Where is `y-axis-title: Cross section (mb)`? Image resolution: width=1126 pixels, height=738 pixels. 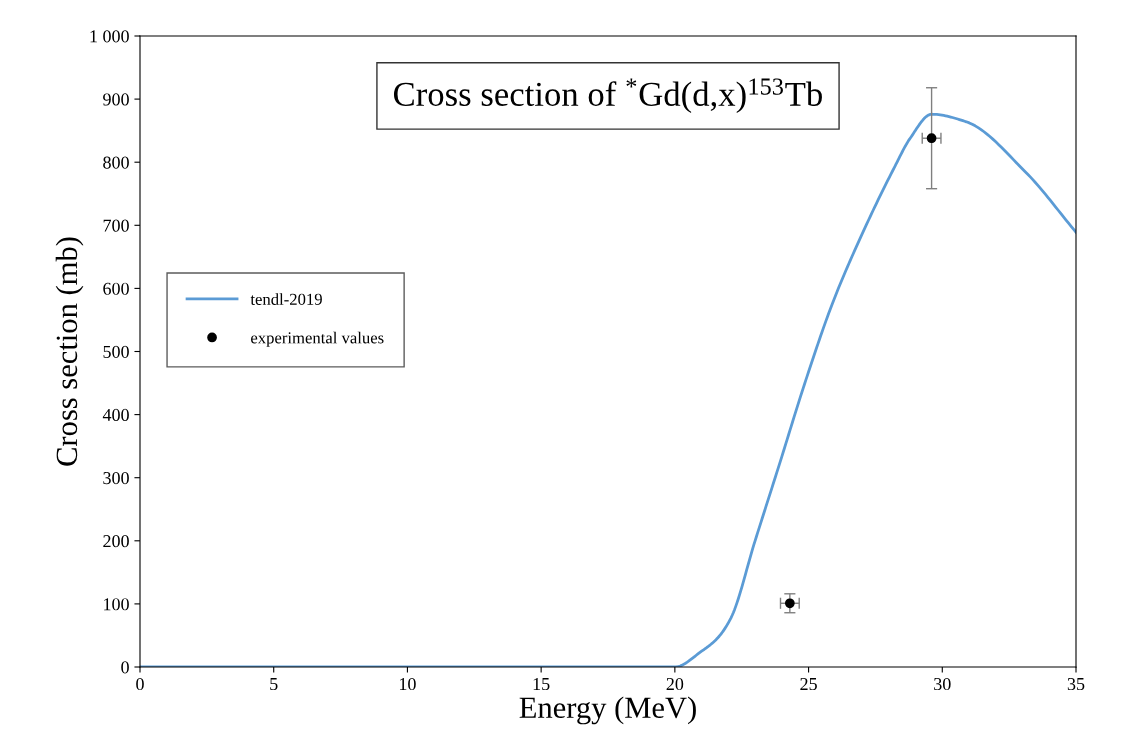
y-axis-title: Cross section (mb) is located at coordinates (69, 351).